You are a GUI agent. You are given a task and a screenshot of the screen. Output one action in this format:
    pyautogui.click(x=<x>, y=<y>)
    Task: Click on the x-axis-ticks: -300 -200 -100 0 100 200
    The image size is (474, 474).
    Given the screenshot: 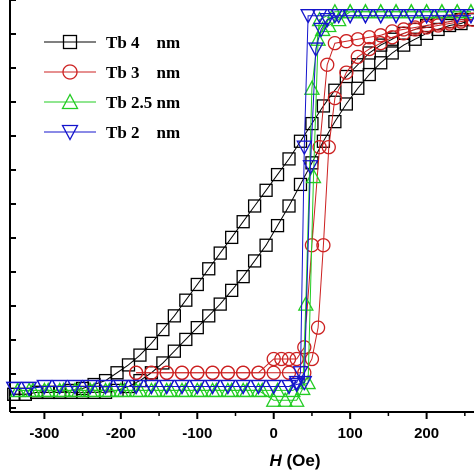 What is the action you would take?
    pyautogui.click(x=247, y=427)
    